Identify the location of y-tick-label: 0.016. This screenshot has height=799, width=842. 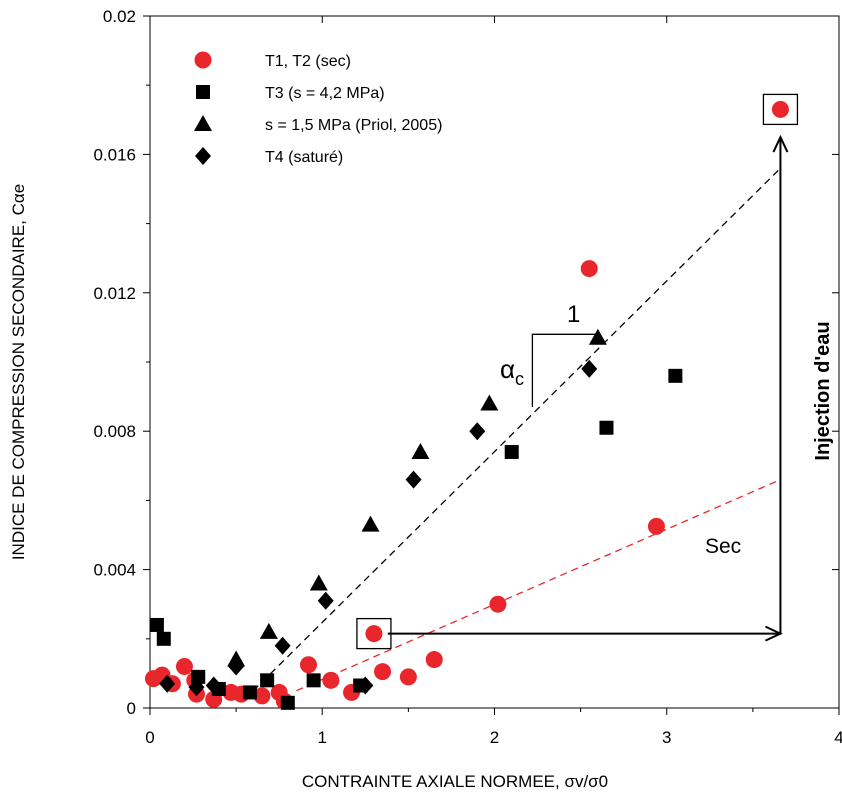
(114, 154).